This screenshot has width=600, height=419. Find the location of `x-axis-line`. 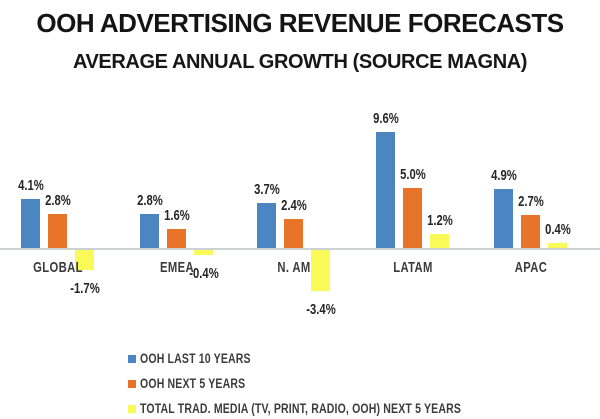

x-axis-line is located at coordinates (300, 249).